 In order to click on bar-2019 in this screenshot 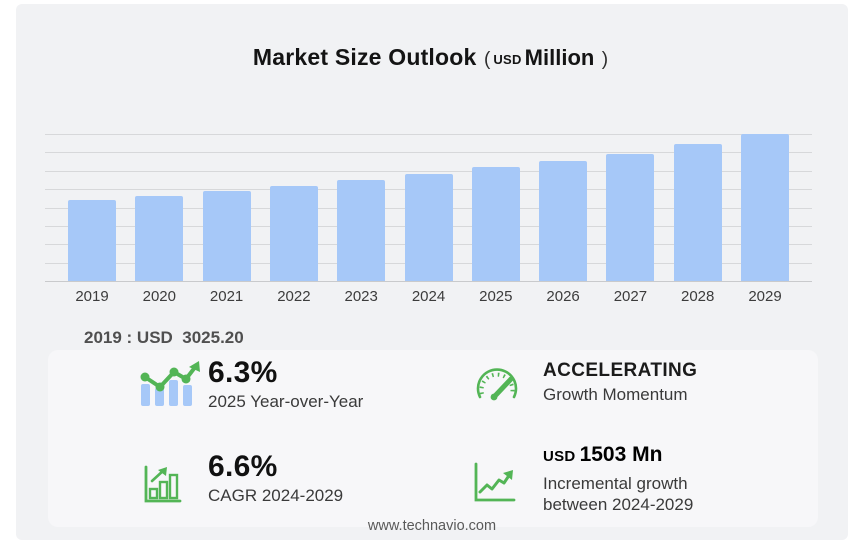, I will do `click(92, 240)`.